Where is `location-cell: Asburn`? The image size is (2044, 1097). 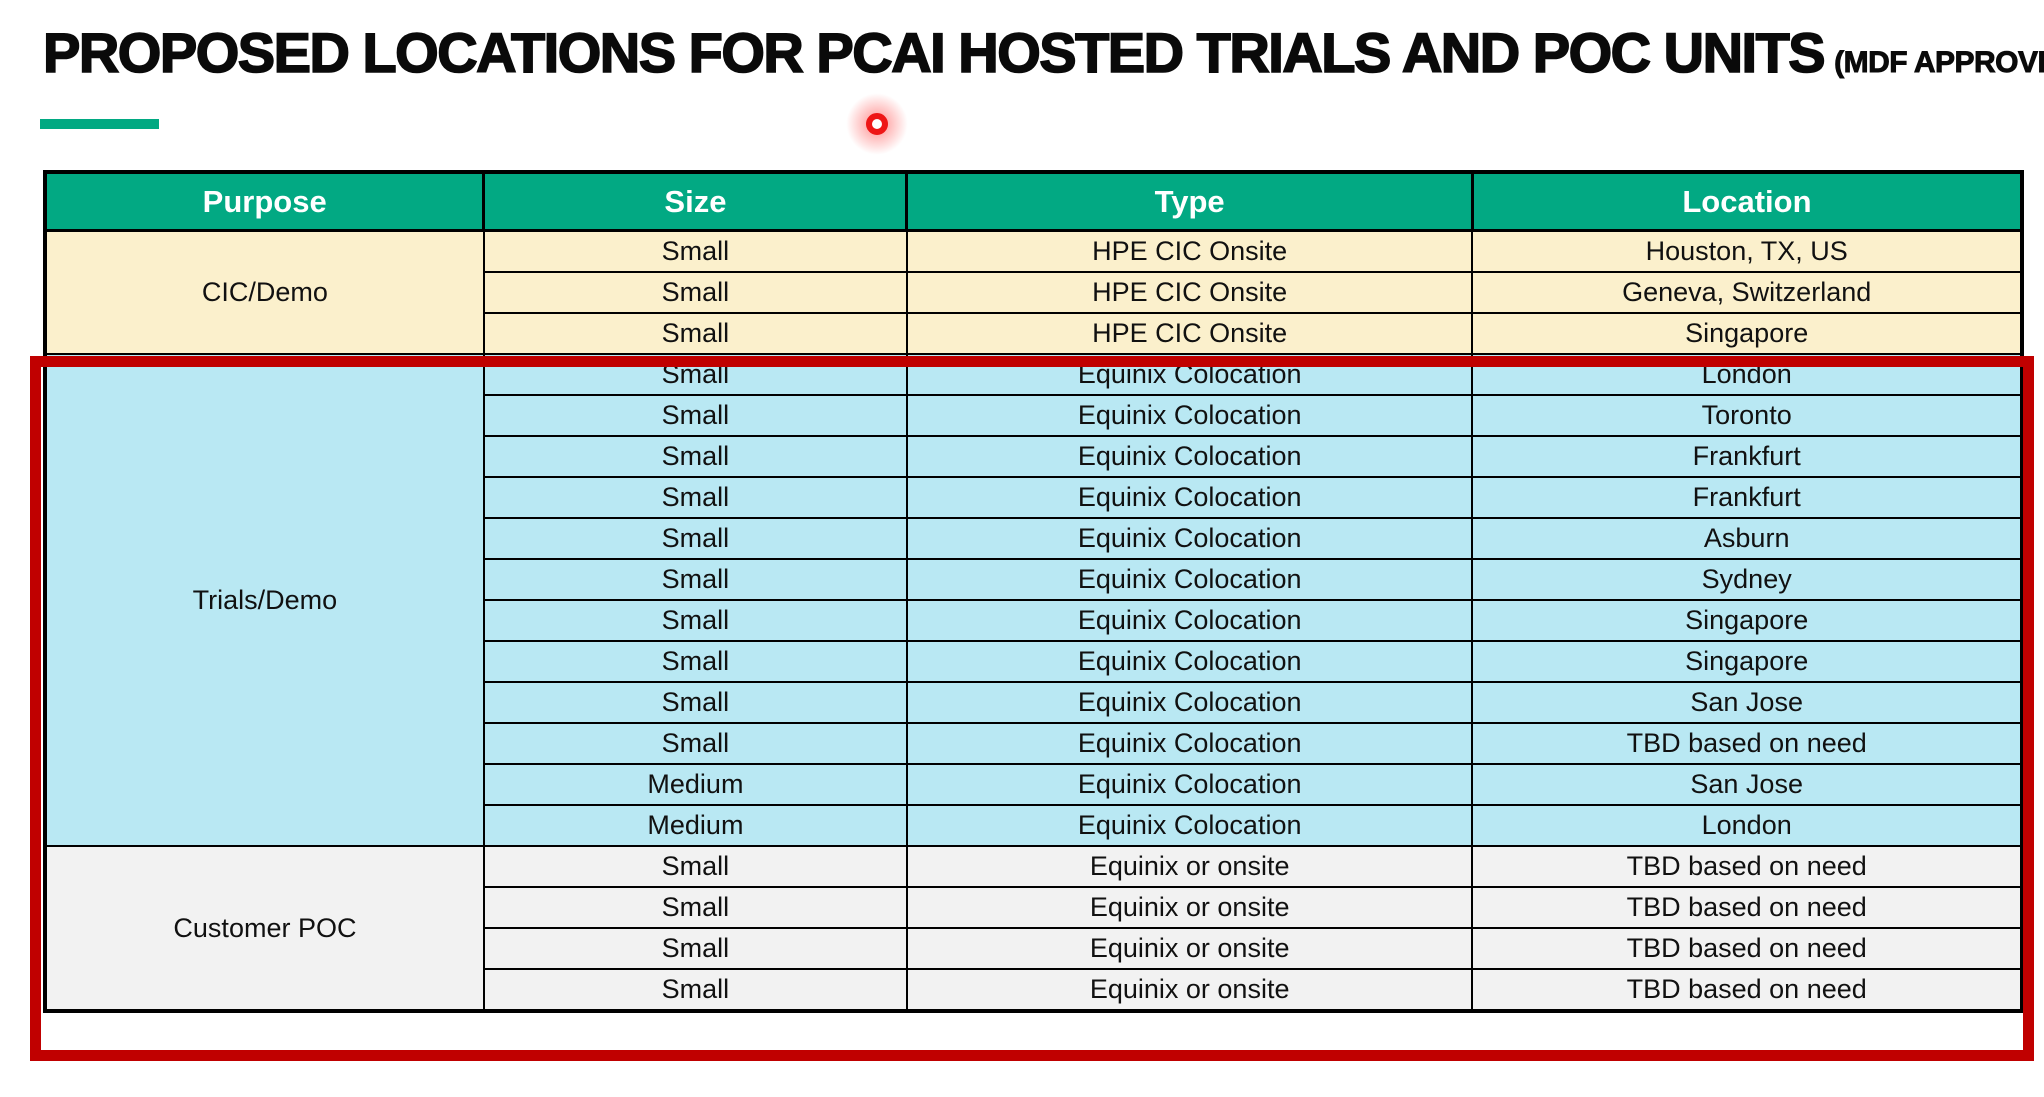
location-cell: Asburn is located at coordinates (1747, 538).